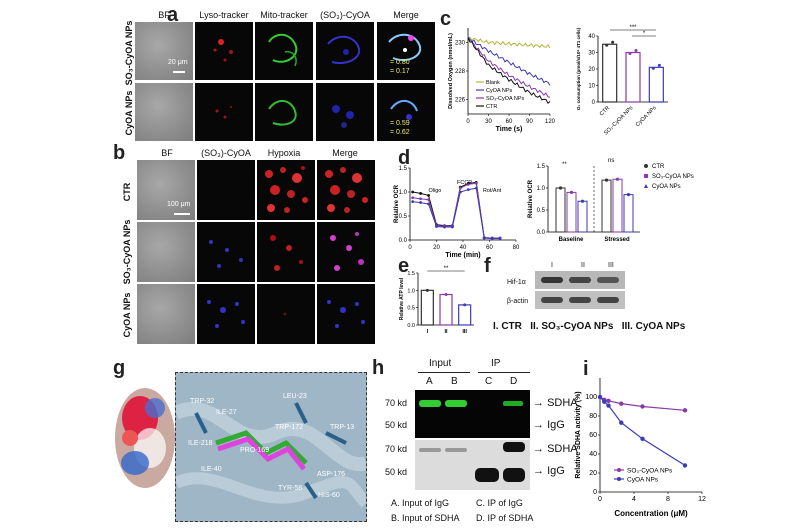  Describe the element at coordinates (514, 381) in the screenshot. I see `panel-h-lane-d: D` at that location.